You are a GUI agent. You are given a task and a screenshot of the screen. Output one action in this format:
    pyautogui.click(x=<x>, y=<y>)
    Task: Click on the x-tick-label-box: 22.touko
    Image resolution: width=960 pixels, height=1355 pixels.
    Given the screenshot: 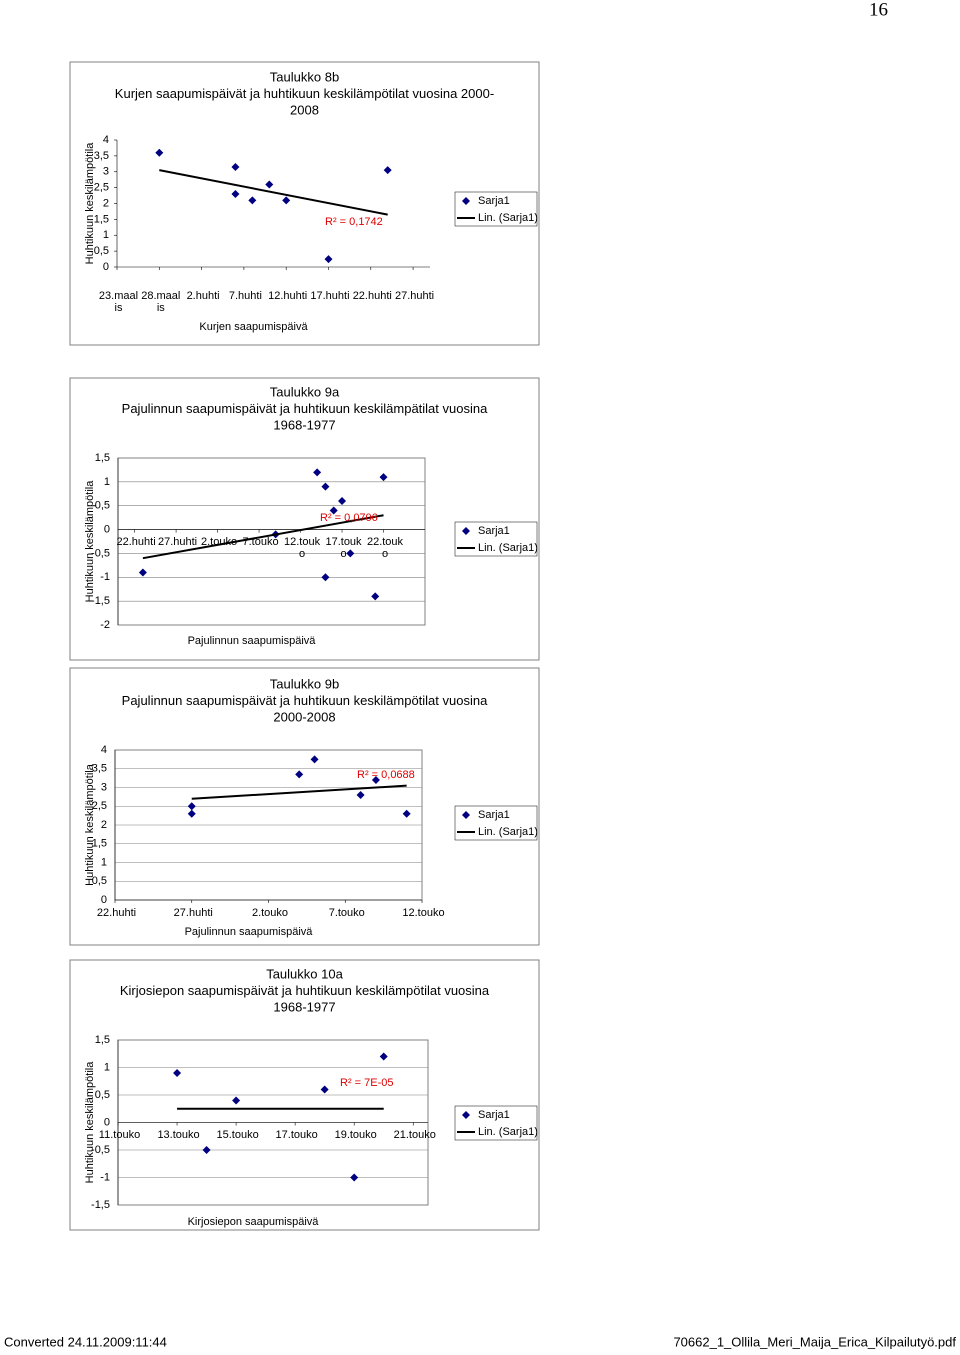 What is the action you would take?
    pyautogui.click(x=385, y=547)
    